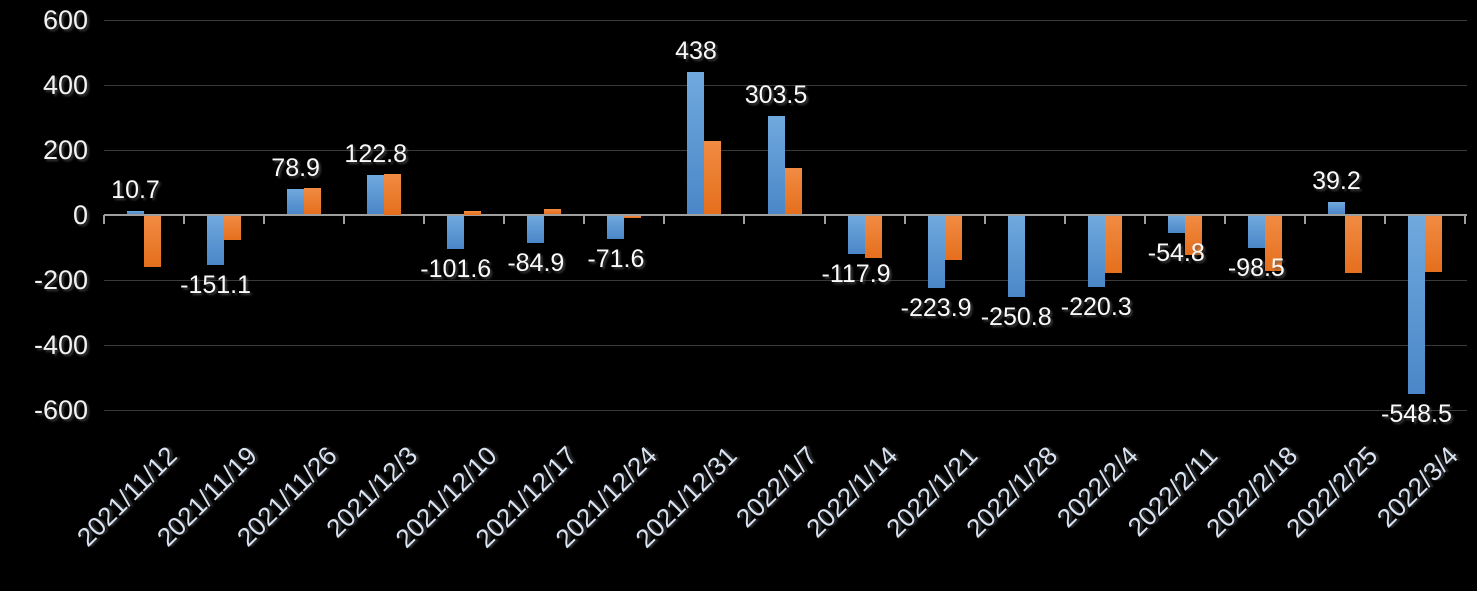 This screenshot has height=591, width=1477. What do you see at coordinates (65, 19) in the screenshot?
I see `y-axis-tick-label: 600` at bounding box center [65, 19].